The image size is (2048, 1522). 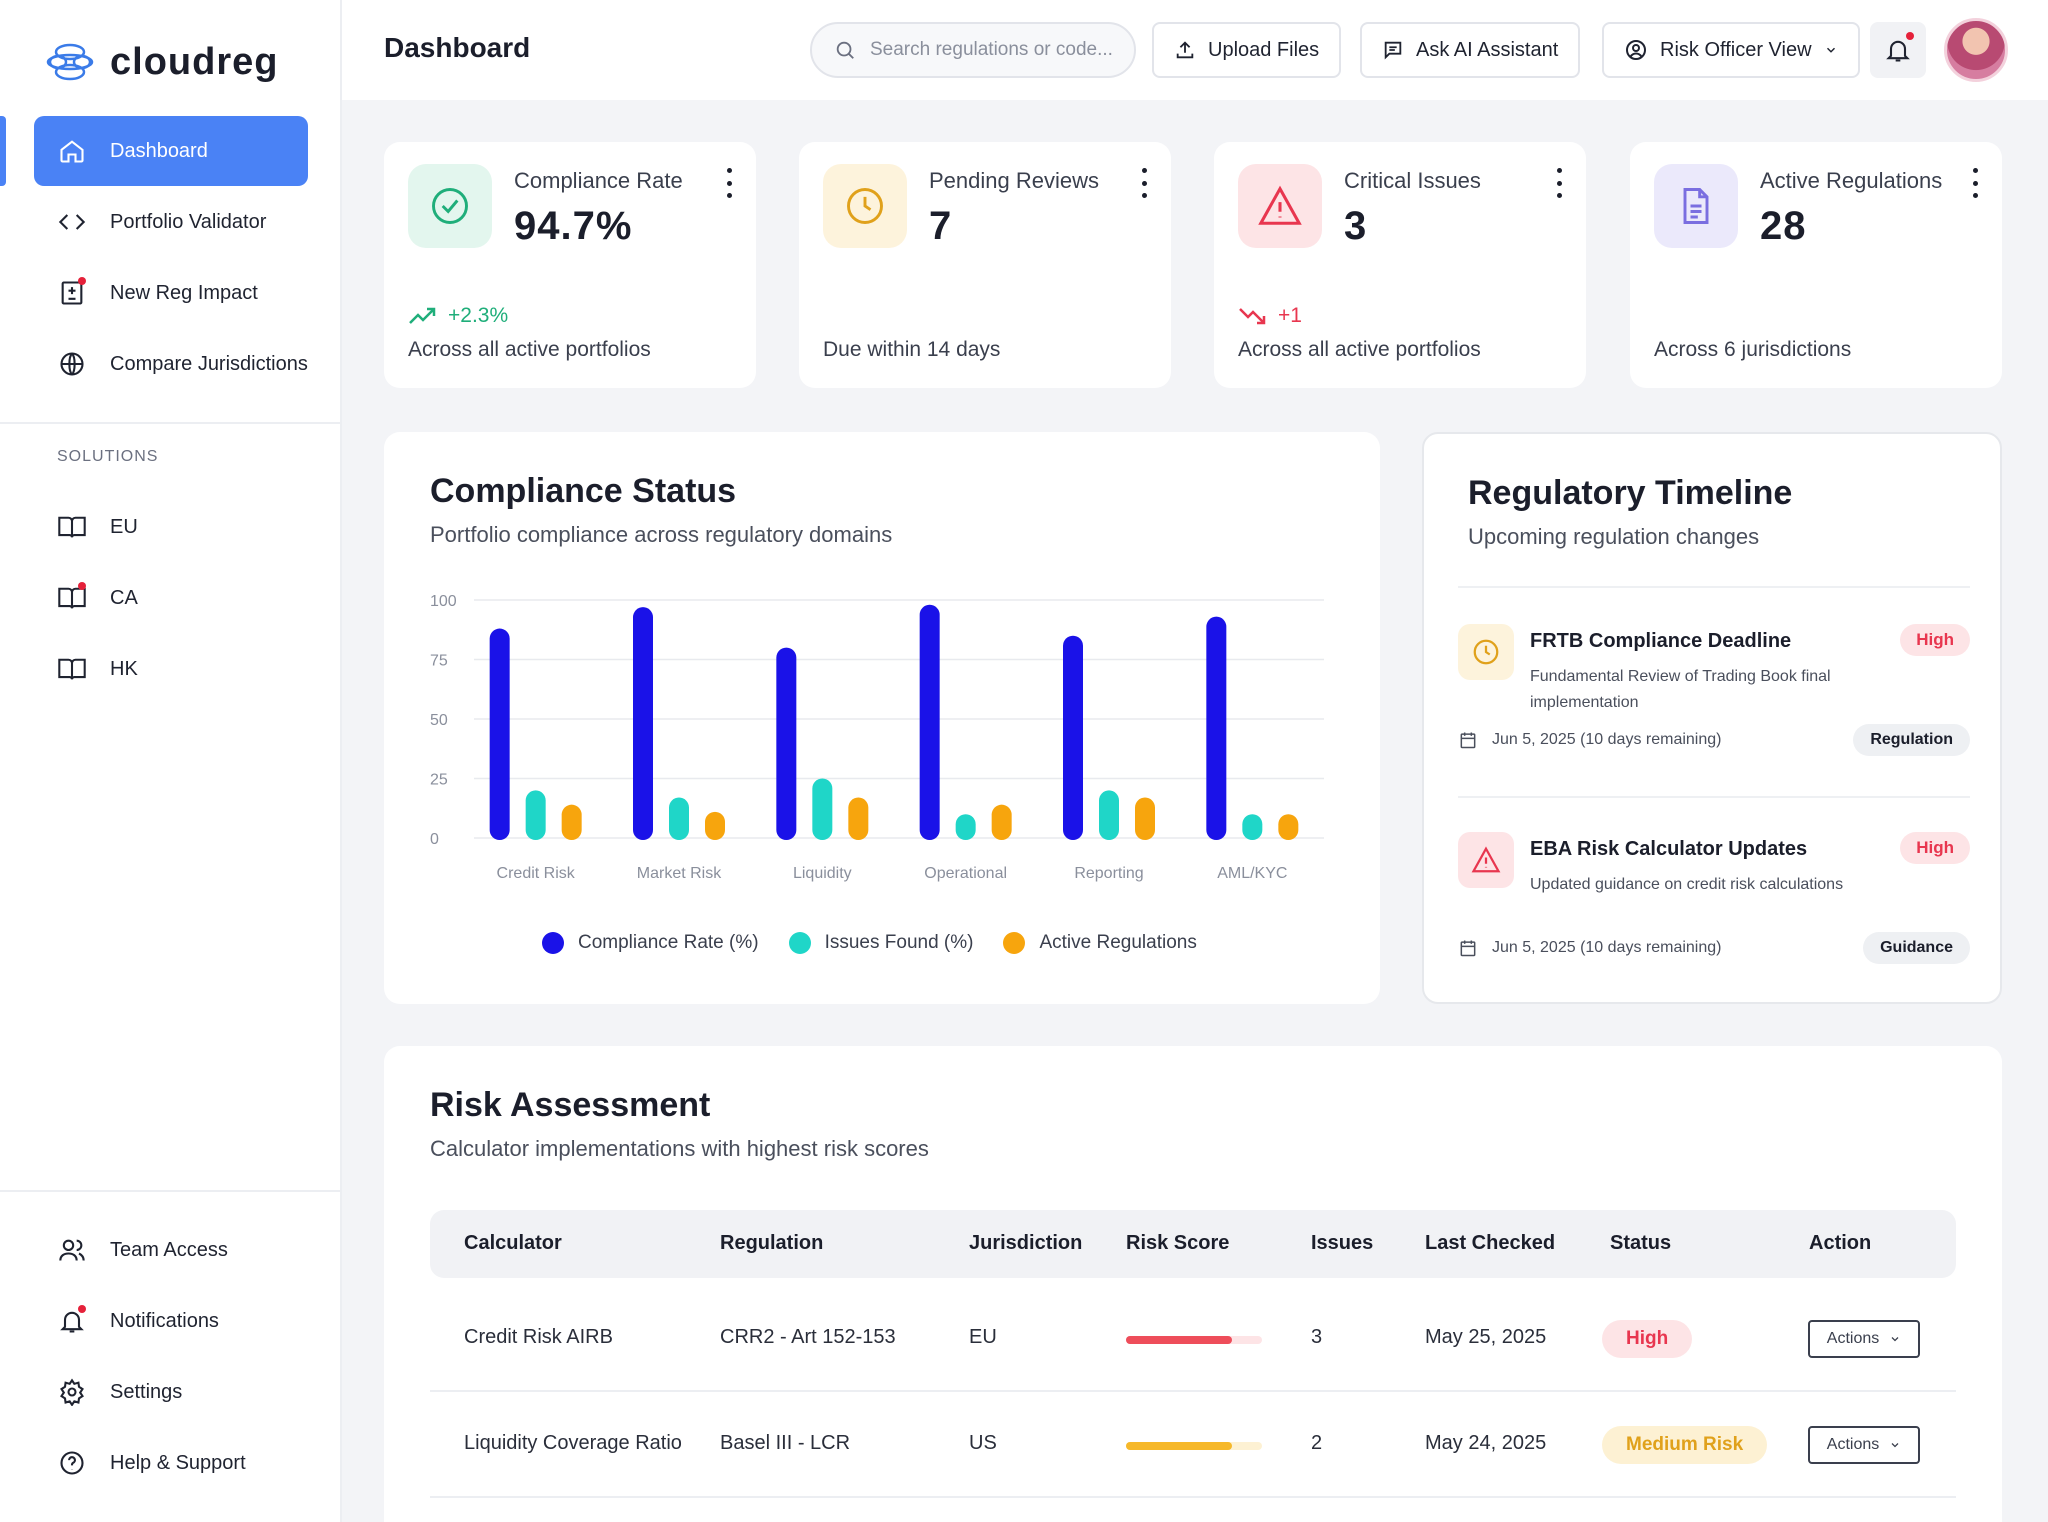 What do you see at coordinates (880, 943) in the screenshot?
I see `legend-item: Issues Found (%)` at bounding box center [880, 943].